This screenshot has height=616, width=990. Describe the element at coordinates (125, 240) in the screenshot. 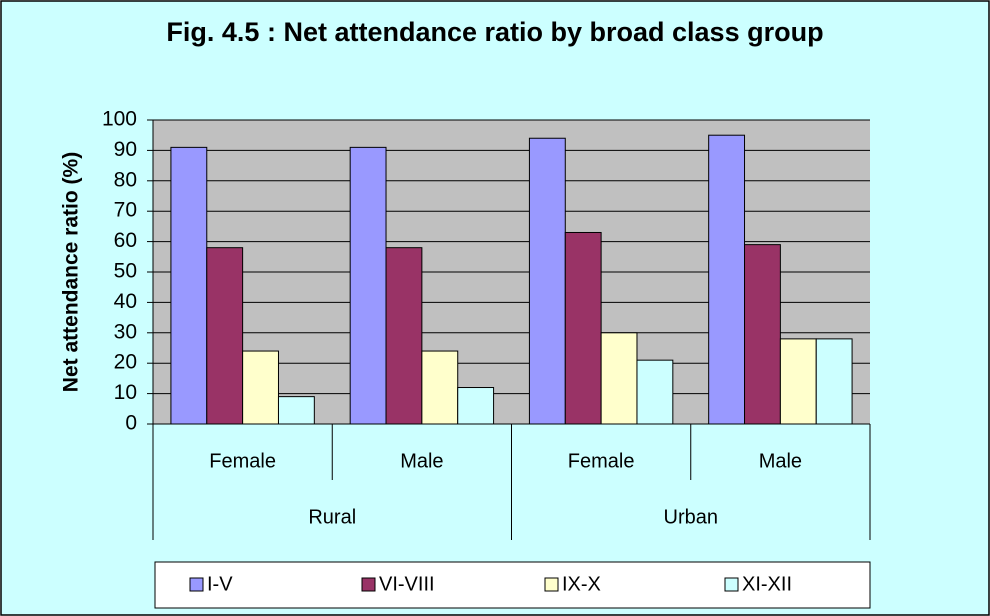

I see `y-tick-label: 60` at that location.